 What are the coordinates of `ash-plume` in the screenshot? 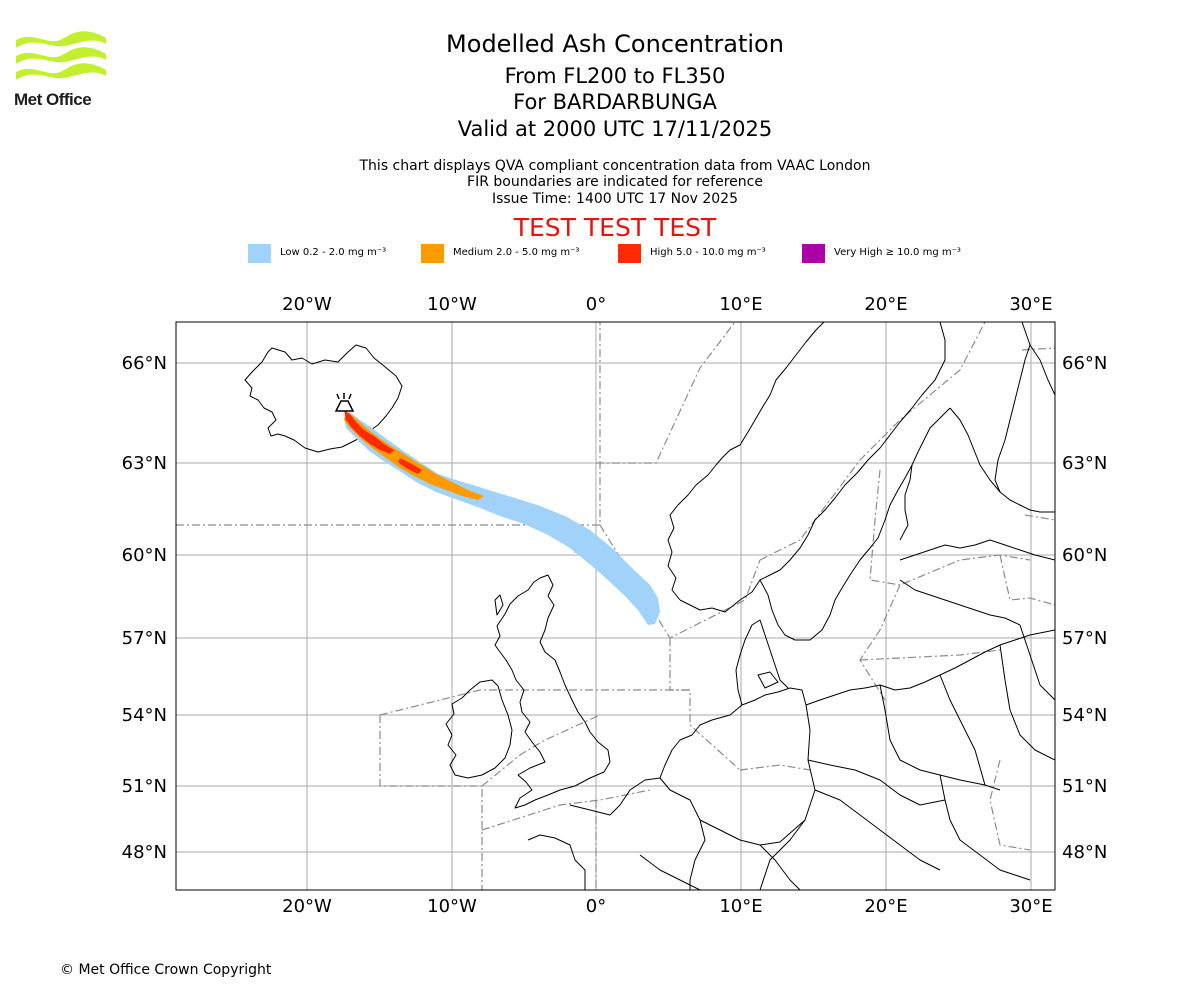 It's located at (502, 517).